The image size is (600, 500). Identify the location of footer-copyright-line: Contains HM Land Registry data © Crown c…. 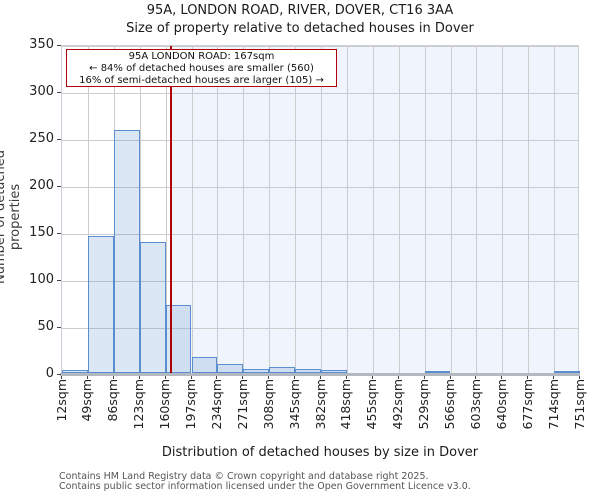
(244, 476).